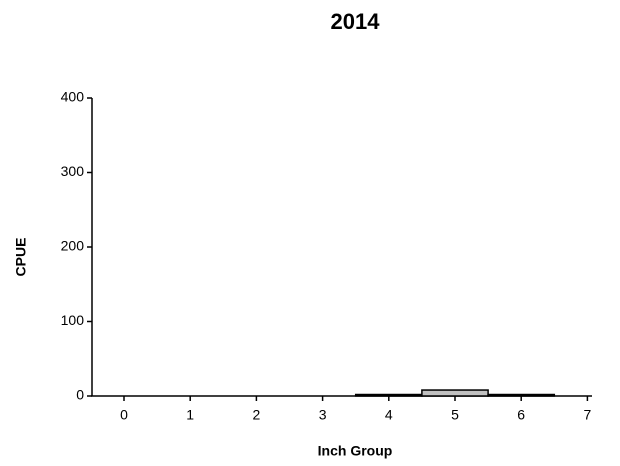 The height and width of the screenshot is (466, 620). Describe the element at coordinates (73, 171) in the screenshot. I see `y-tick-label: 300` at that location.